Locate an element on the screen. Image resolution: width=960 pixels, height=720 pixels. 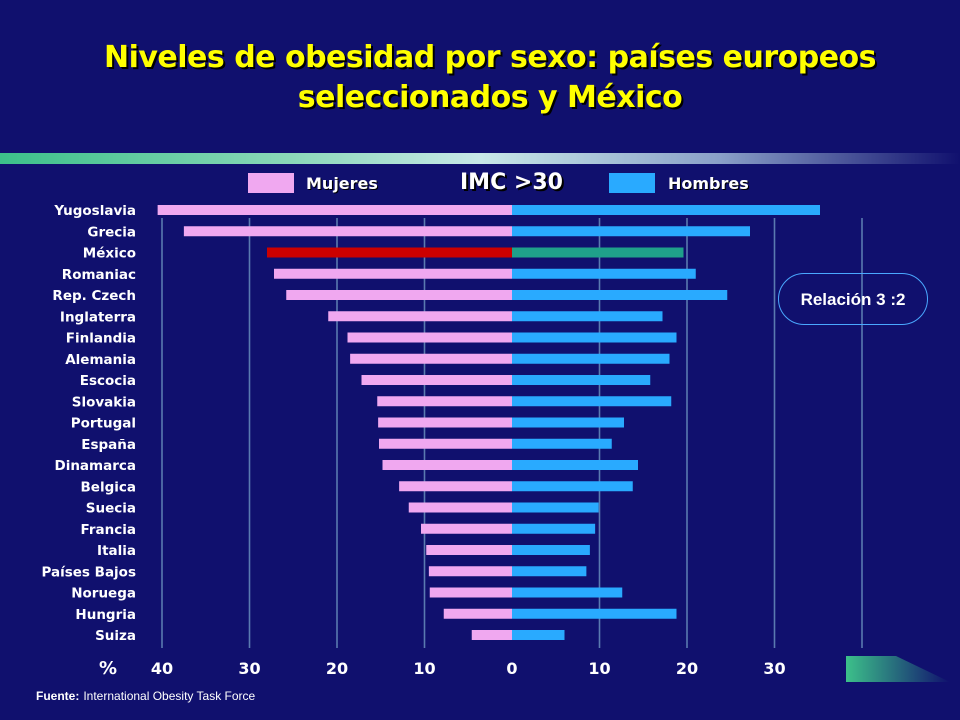
legend-men-label: Hombres is located at coordinates (708, 183).